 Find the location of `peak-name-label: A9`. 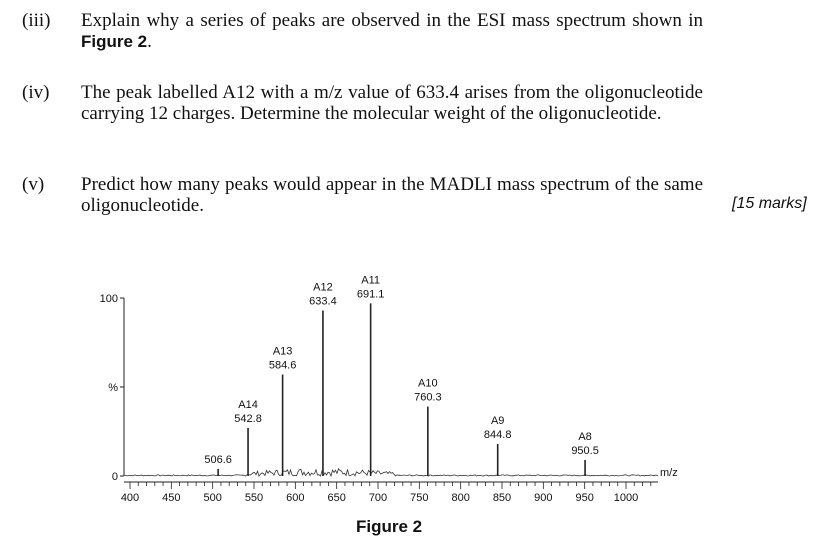

peak-name-label: A9 is located at coordinates (497, 421).